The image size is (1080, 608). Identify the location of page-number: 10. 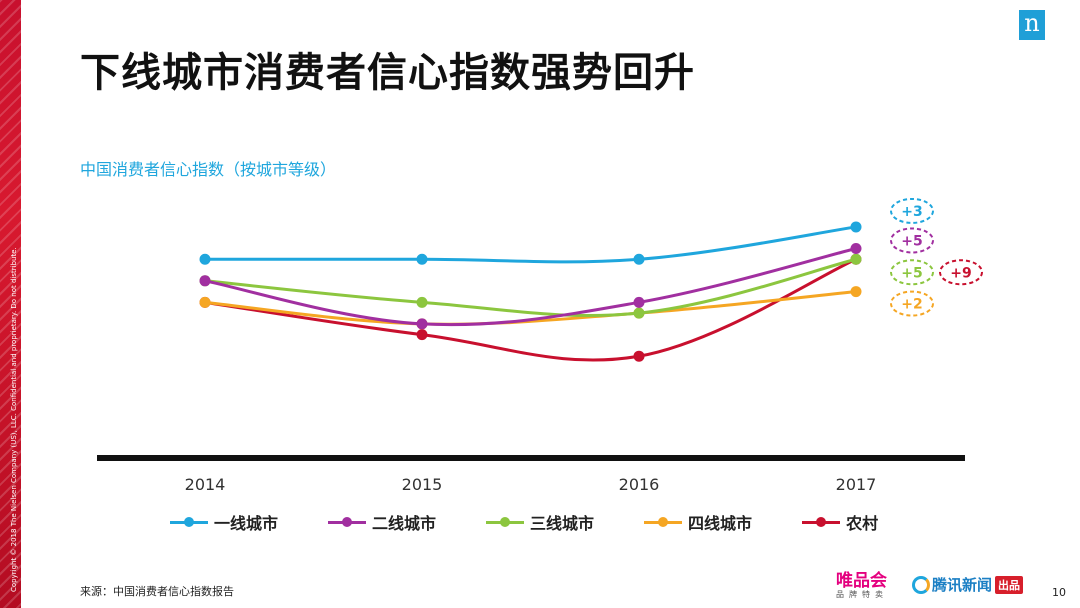
(1059, 592).